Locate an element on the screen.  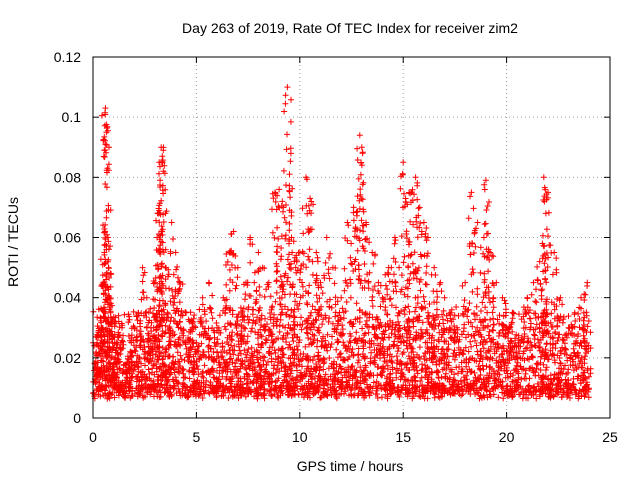
y-tick-label: 0.06 is located at coordinates (67, 238).